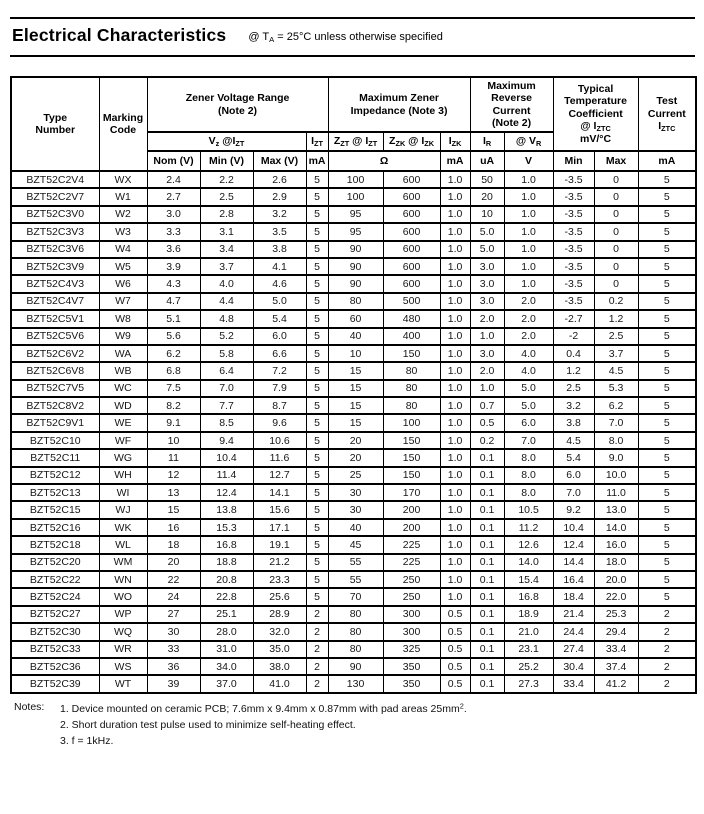  What do you see at coordinates (573, 545) in the screenshot?
I see `cell-tc-min: 12.4` at bounding box center [573, 545].